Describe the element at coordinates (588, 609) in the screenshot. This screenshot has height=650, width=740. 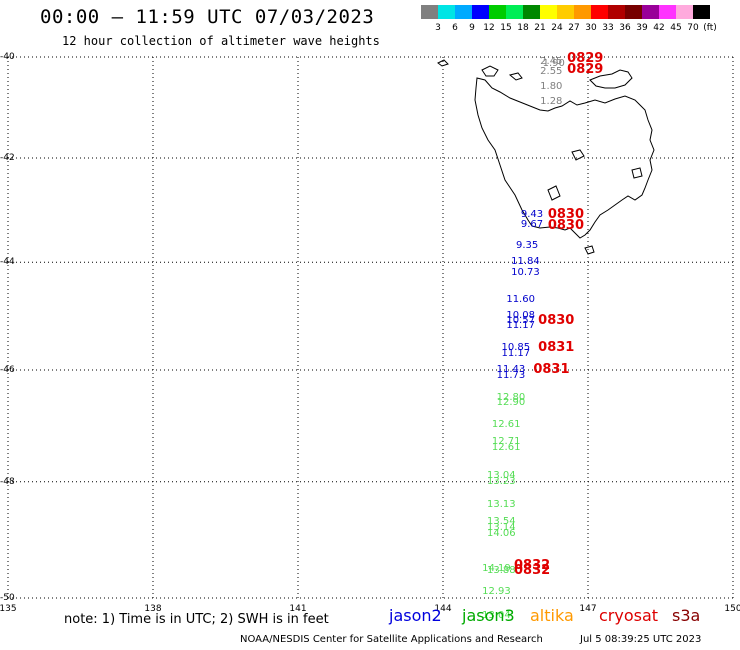
I see `lon-label: 147` at that location.